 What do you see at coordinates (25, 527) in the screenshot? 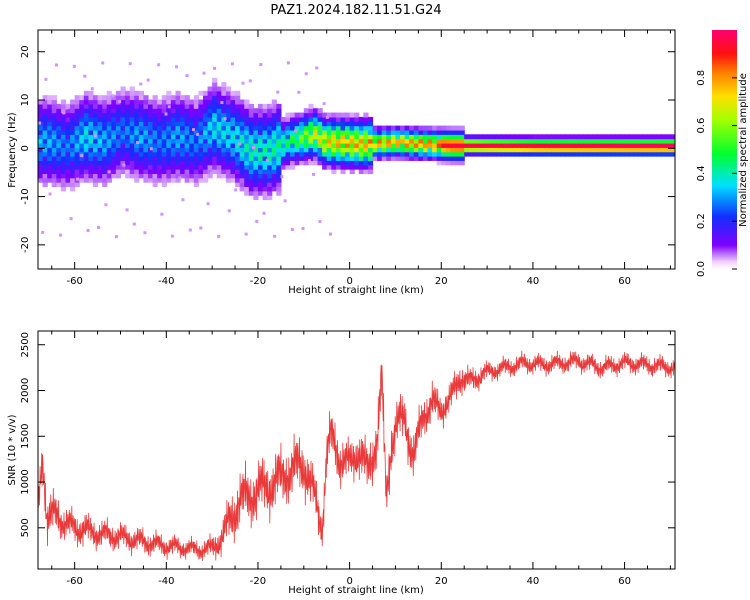
I see `y-tick-label: 500` at bounding box center [25, 527].